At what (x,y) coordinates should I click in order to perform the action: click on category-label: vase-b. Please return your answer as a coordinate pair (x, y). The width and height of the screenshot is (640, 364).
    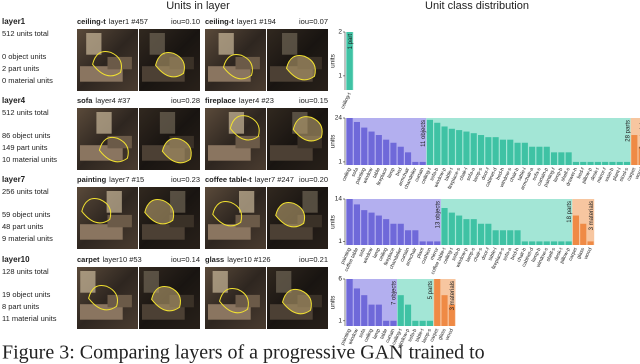
    Looking at the image, I should click on (610, 175).